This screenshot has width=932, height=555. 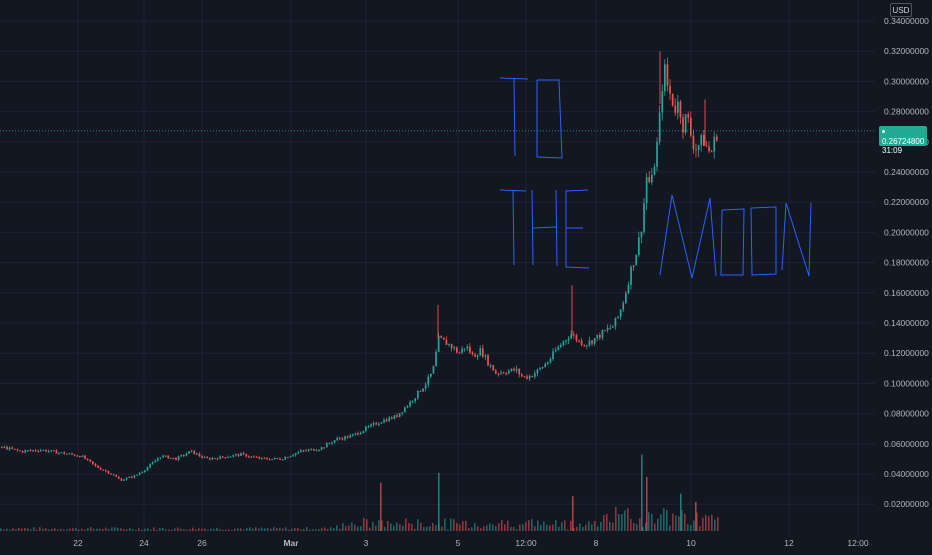 I want to click on currency-badge: USD, so click(x=901, y=10).